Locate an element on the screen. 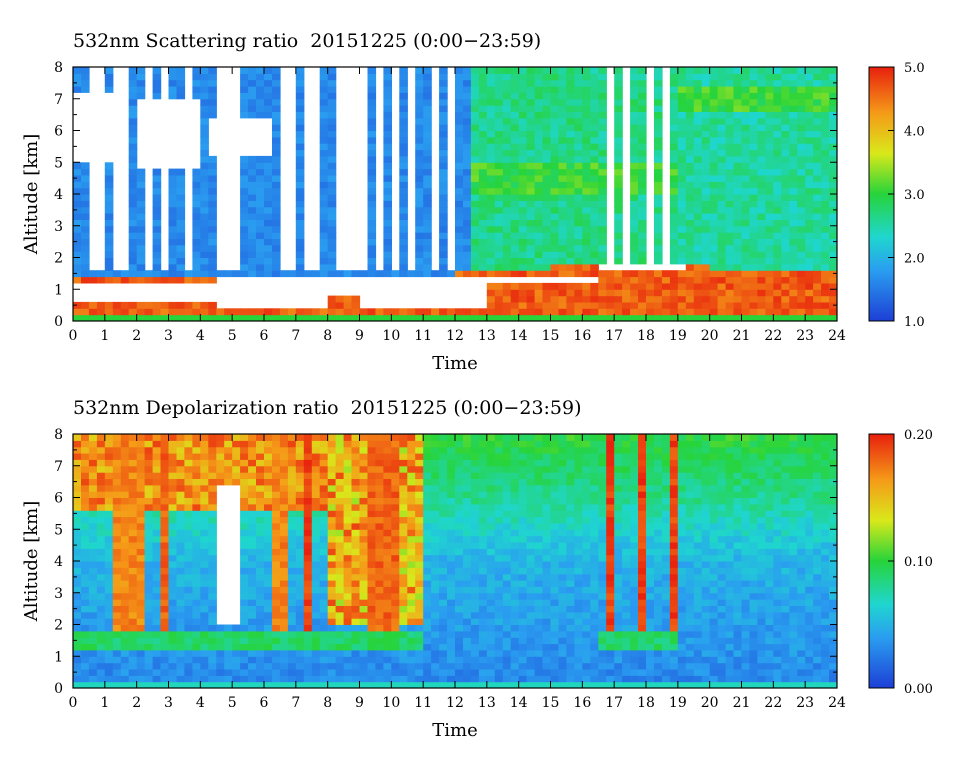 The image size is (960, 770). colorbar-tick-label: 0.20 is located at coordinates (918, 435).